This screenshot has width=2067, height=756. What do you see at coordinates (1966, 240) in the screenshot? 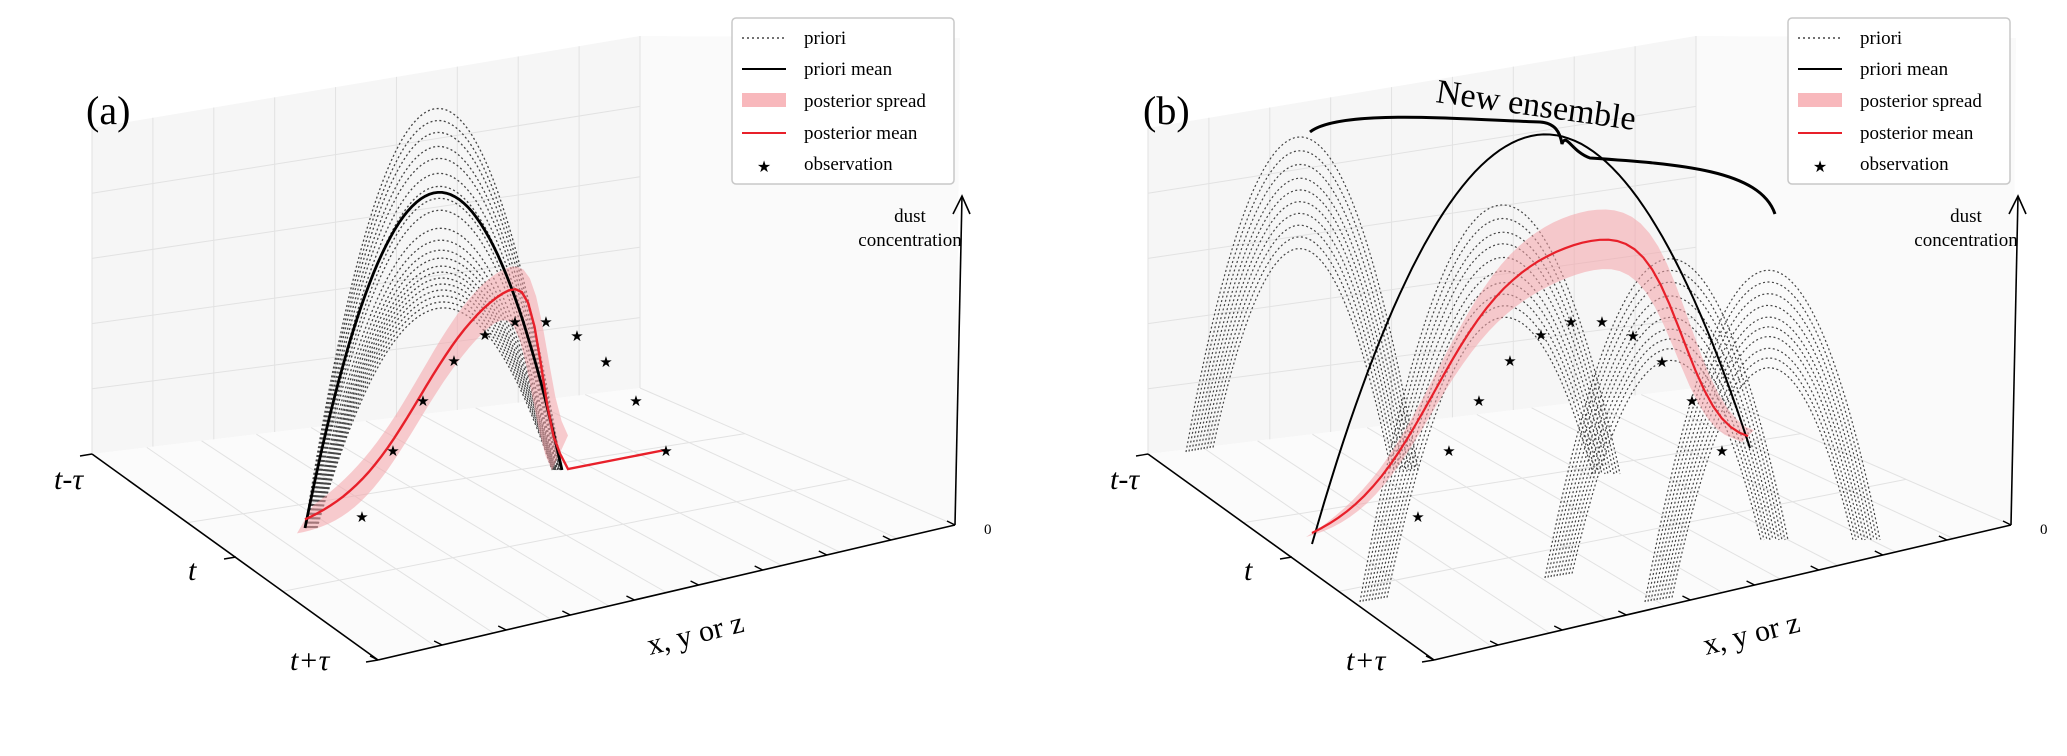
I see `panel-b-z-axis-label-line2: concentration` at bounding box center [1966, 240].